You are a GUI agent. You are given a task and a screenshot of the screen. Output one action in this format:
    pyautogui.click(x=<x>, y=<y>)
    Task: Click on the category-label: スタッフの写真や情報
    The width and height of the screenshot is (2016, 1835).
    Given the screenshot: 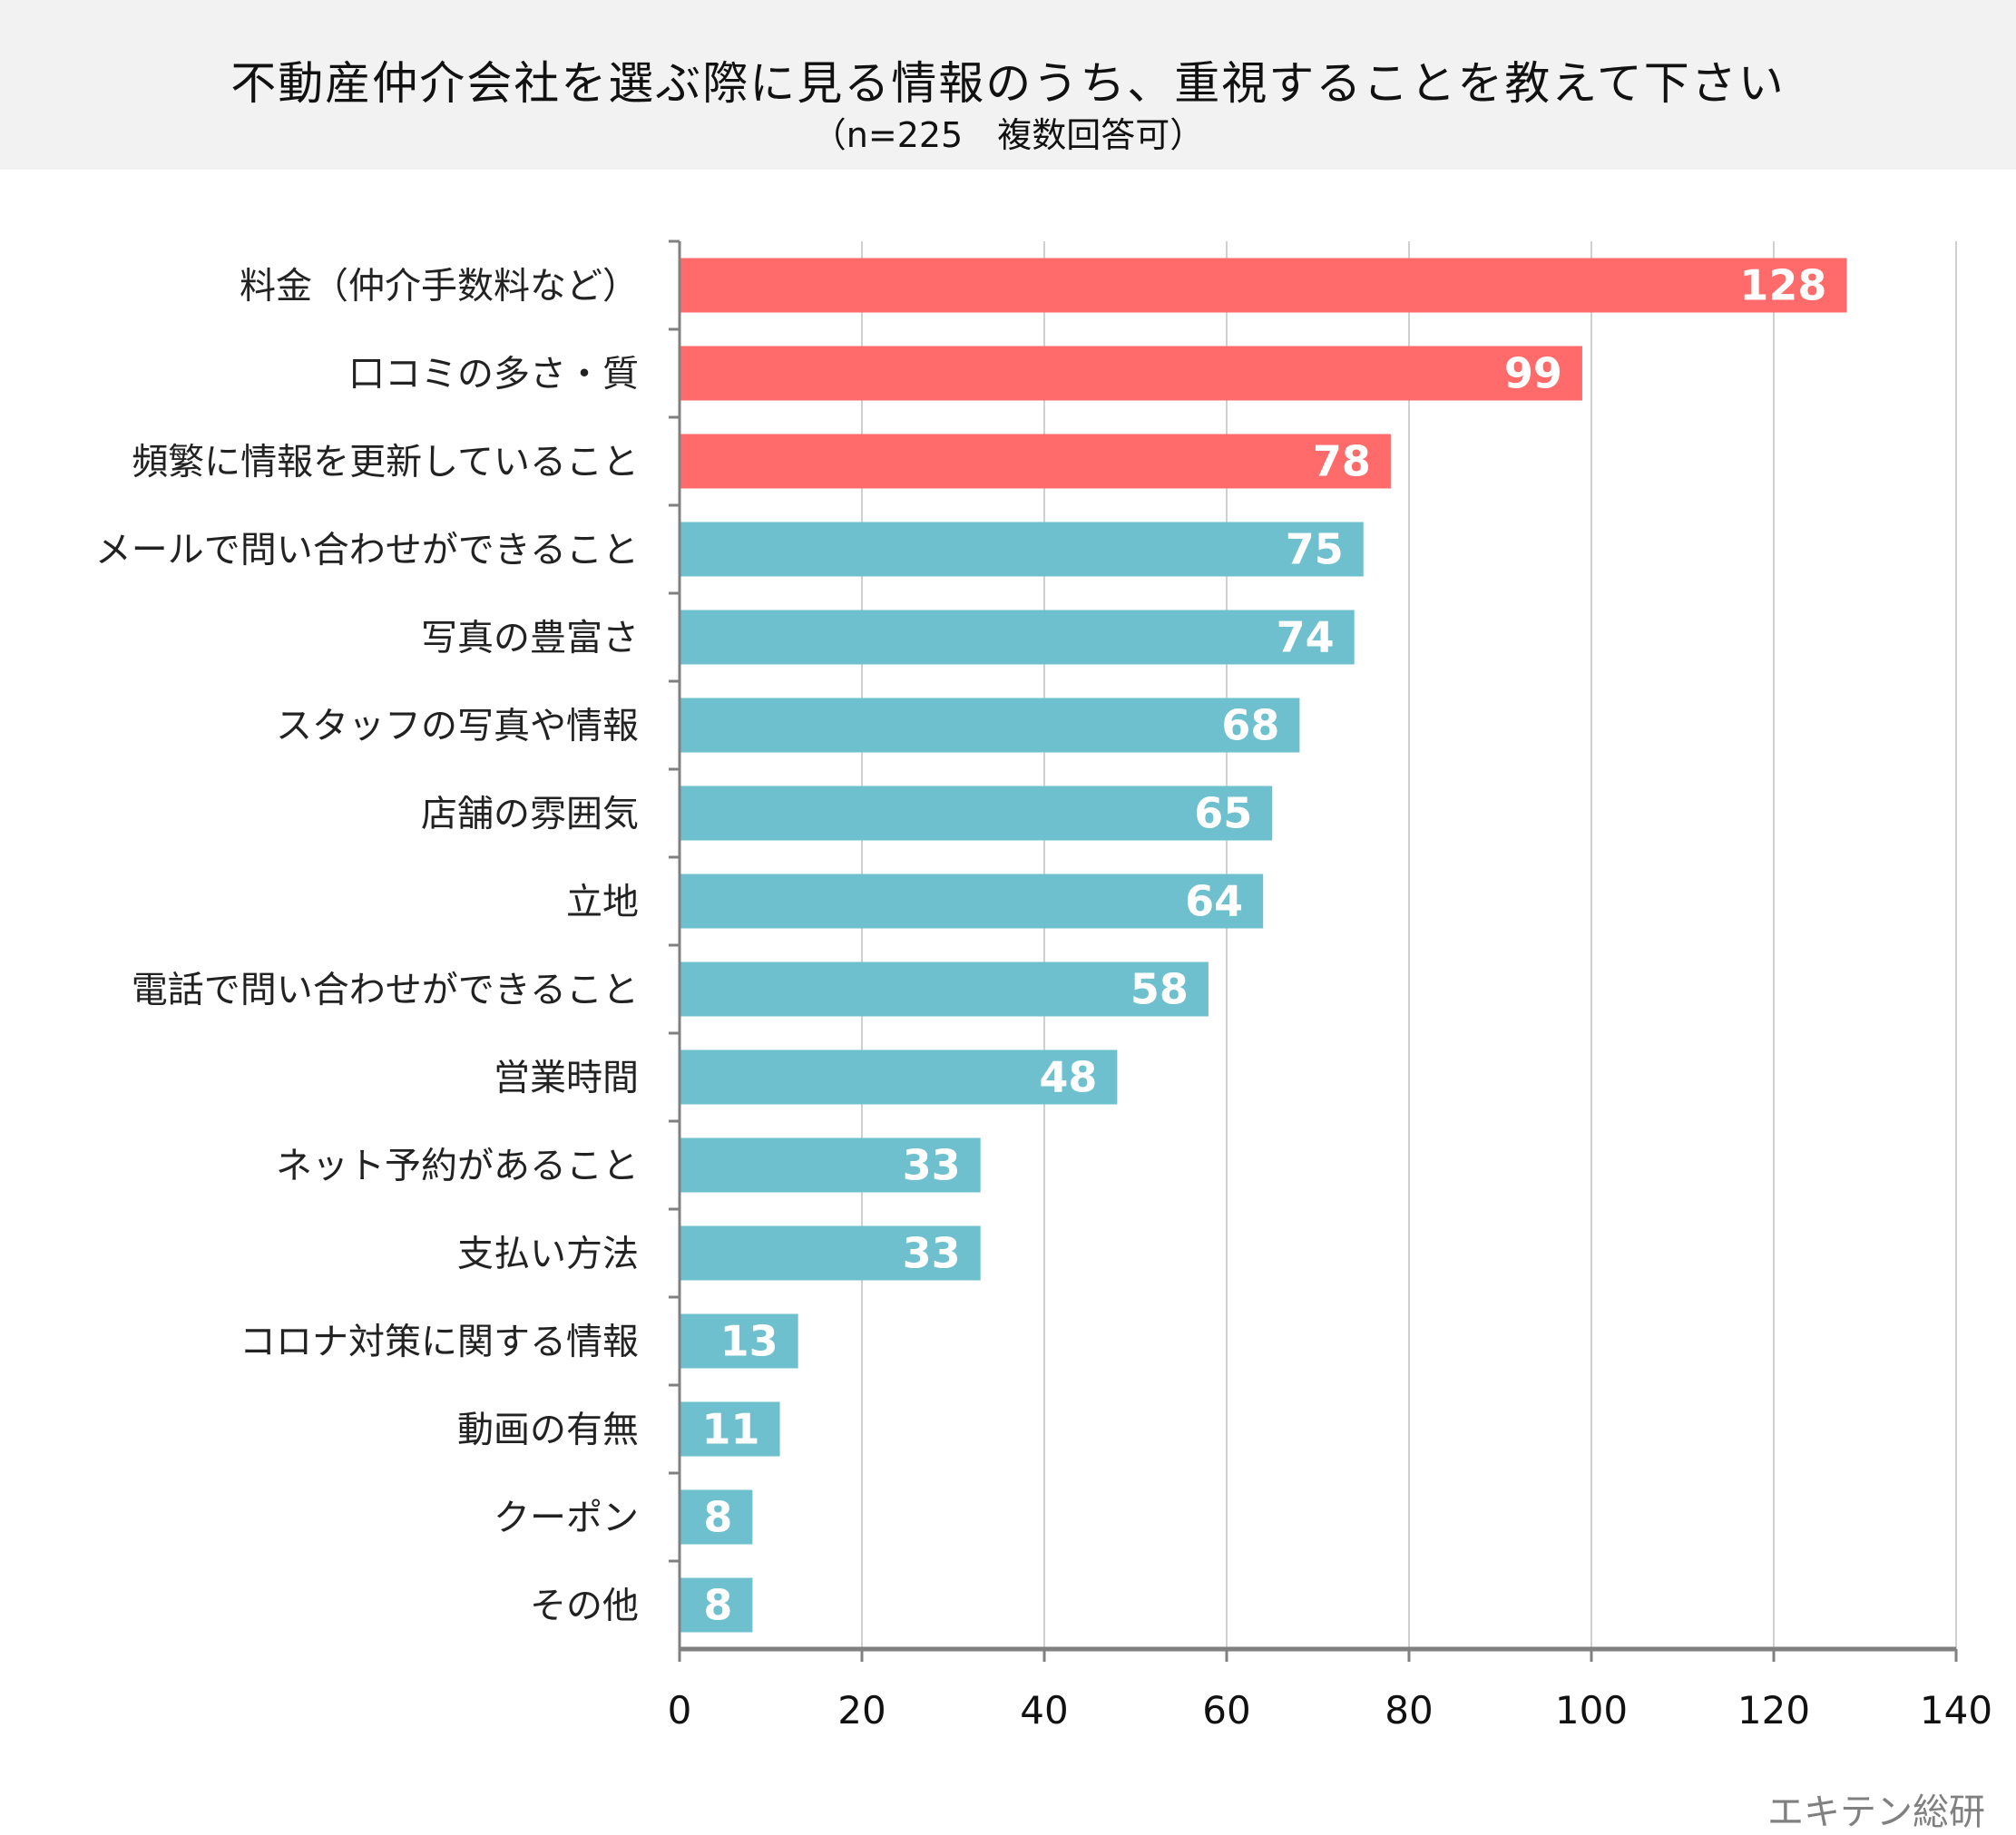 What is the action you would take?
    pyautogui.click(x=458, y=726)
    